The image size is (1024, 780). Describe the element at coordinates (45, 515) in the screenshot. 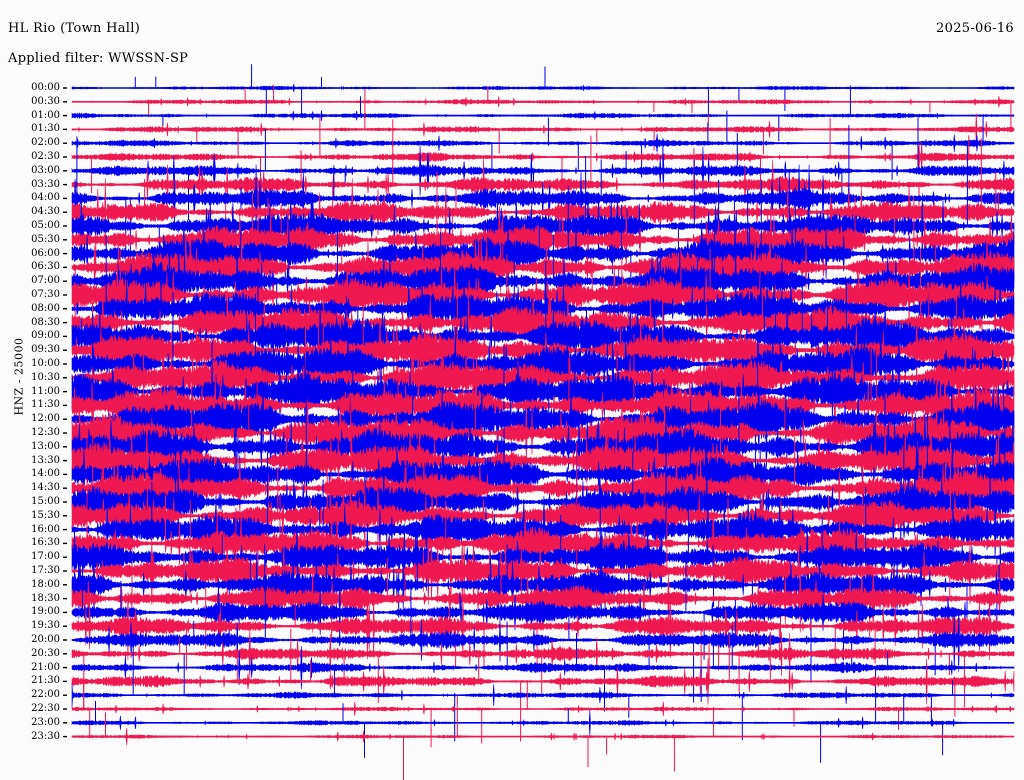

I see `time-axis-label: 15:30` at that location.